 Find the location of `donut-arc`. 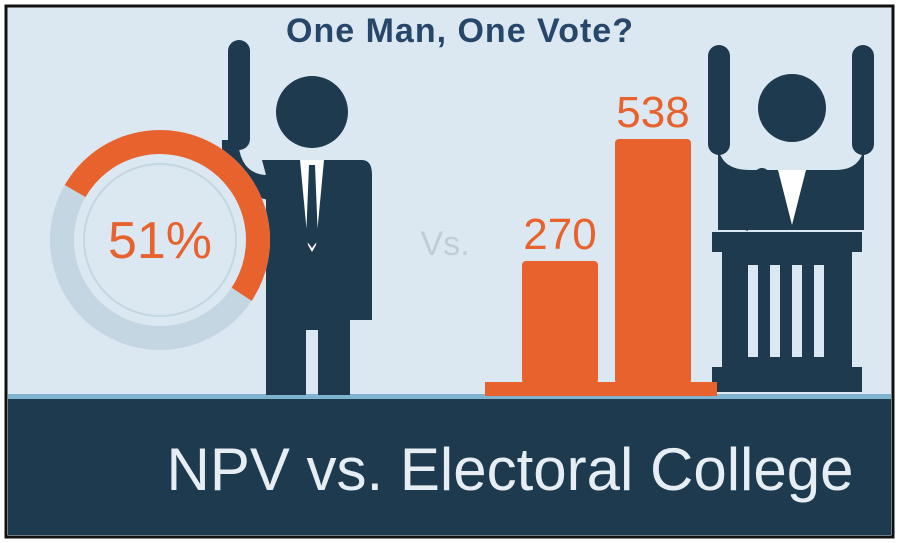

donut-arc is located at coordinates (167, 215).